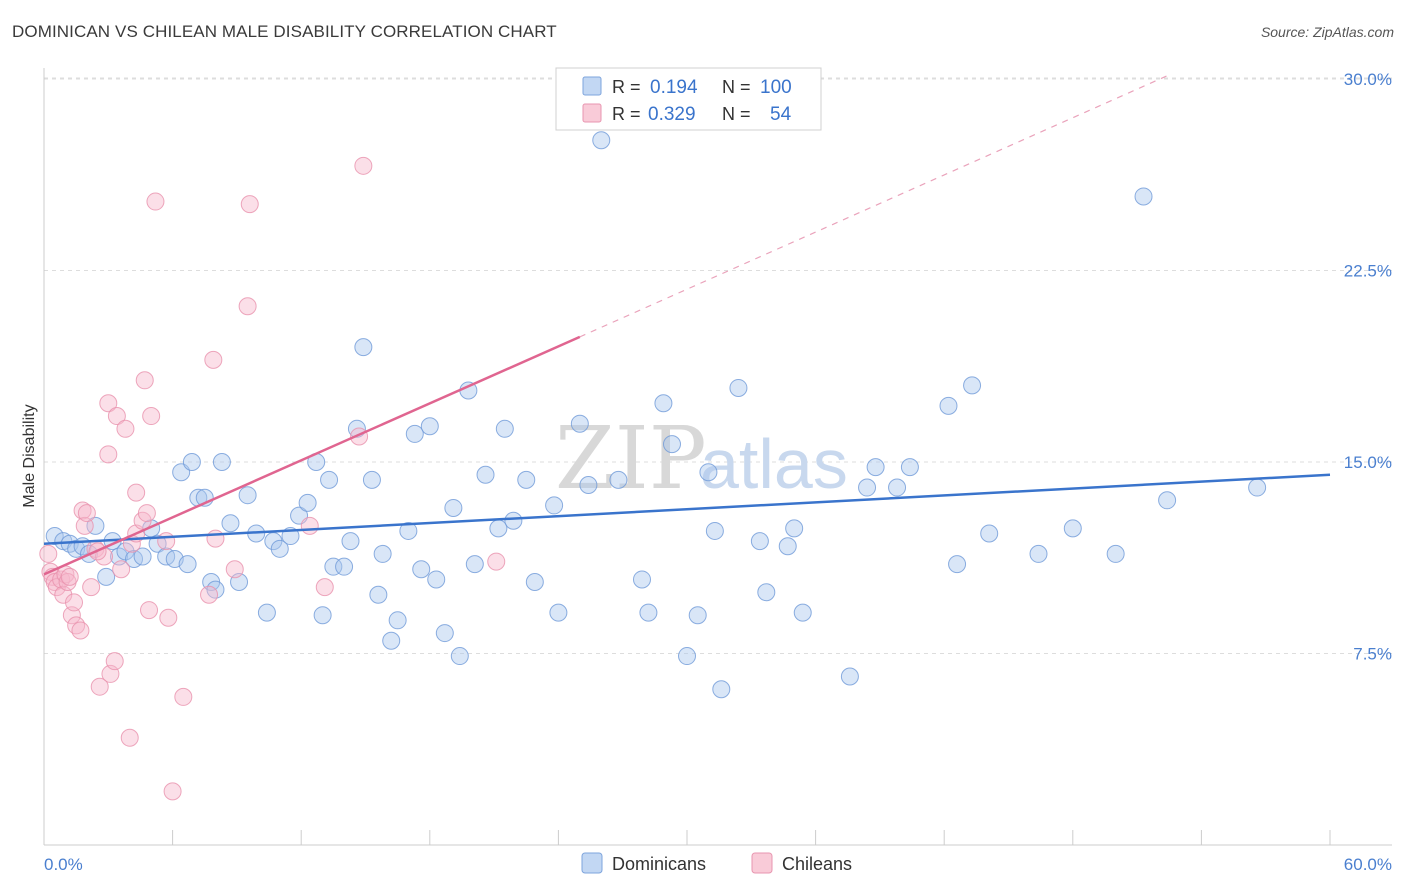 Image resolution: width=1406 pixels, height=892 pixels. Describe the element at coordinates (1368, 367) in the screenshot. I see `y-tick-labels: 7.5% 15.0% 22.5% 30.0%` at that location.